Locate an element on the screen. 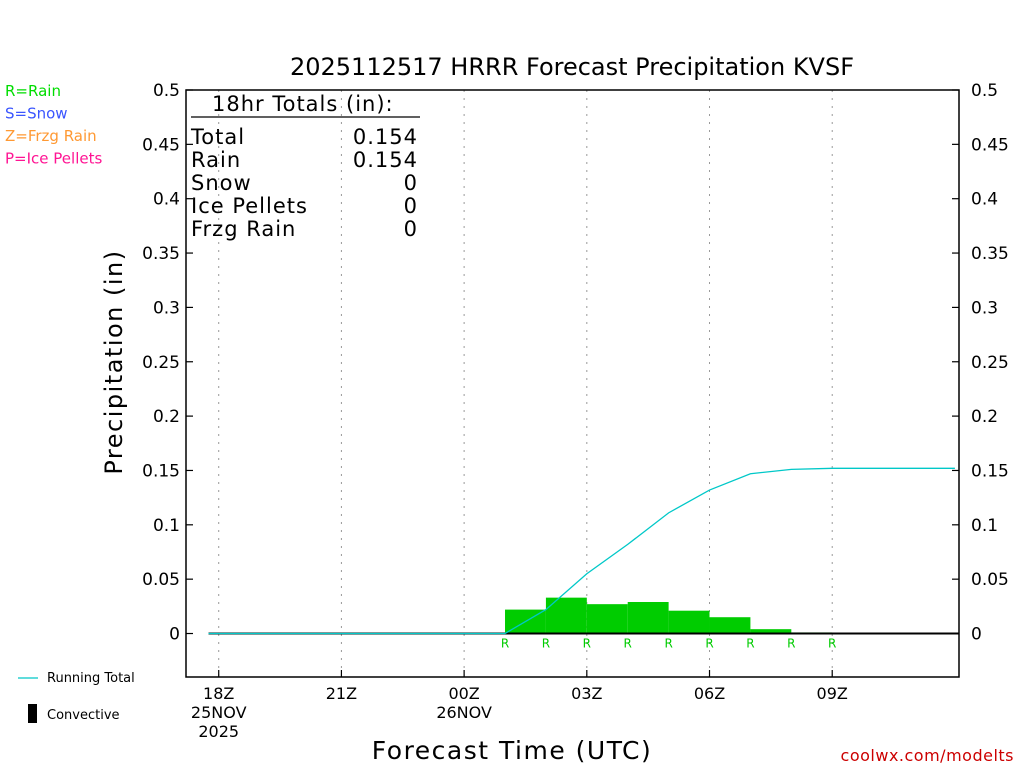  y-tick-label-right: 0.15 is located at coordinates (990, 471).